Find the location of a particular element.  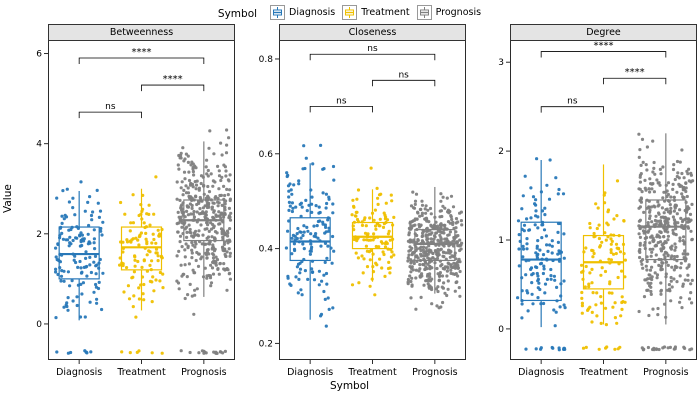

legend-item-treatment: Treatment is located at coordinates (376, 12).